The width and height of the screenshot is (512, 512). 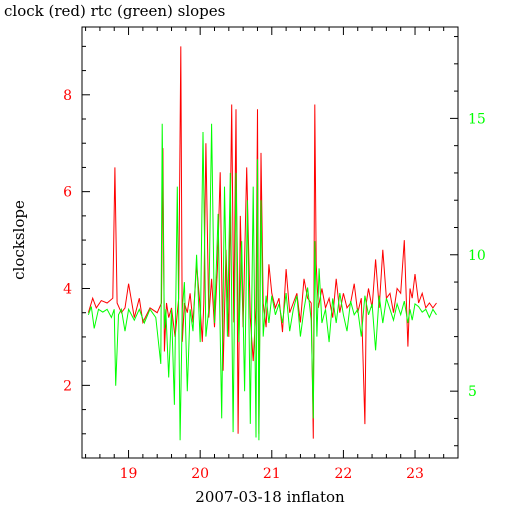 I want to click on x-tick-label: 19, so click(x=129, y=474).